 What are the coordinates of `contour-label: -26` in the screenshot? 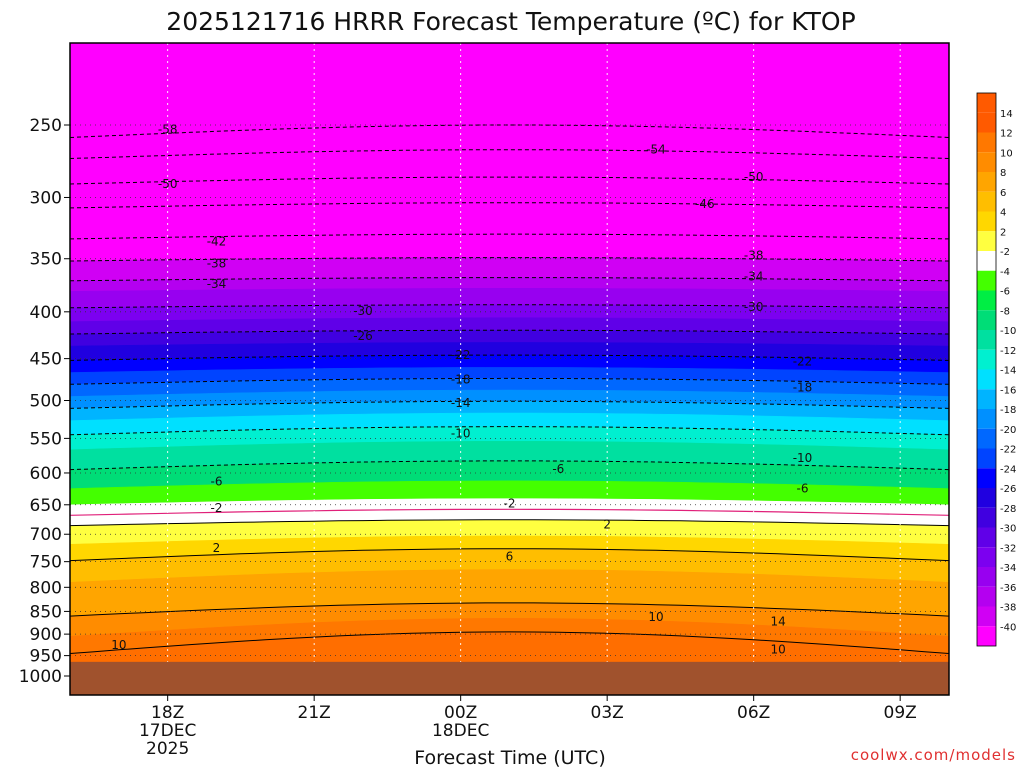 It's located at (363, 336).